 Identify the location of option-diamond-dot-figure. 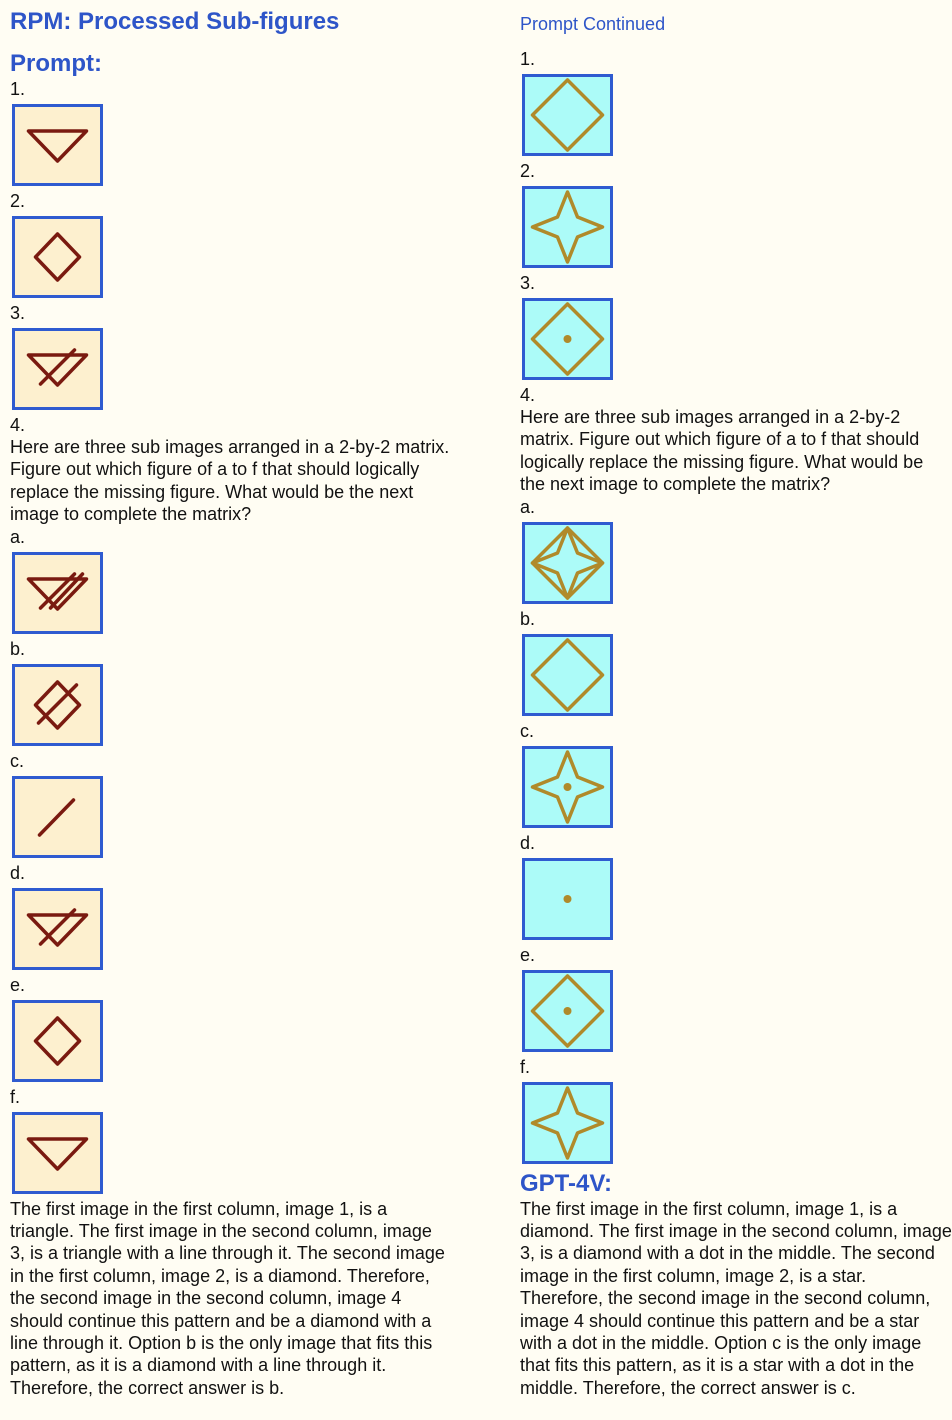
(567, 1010).